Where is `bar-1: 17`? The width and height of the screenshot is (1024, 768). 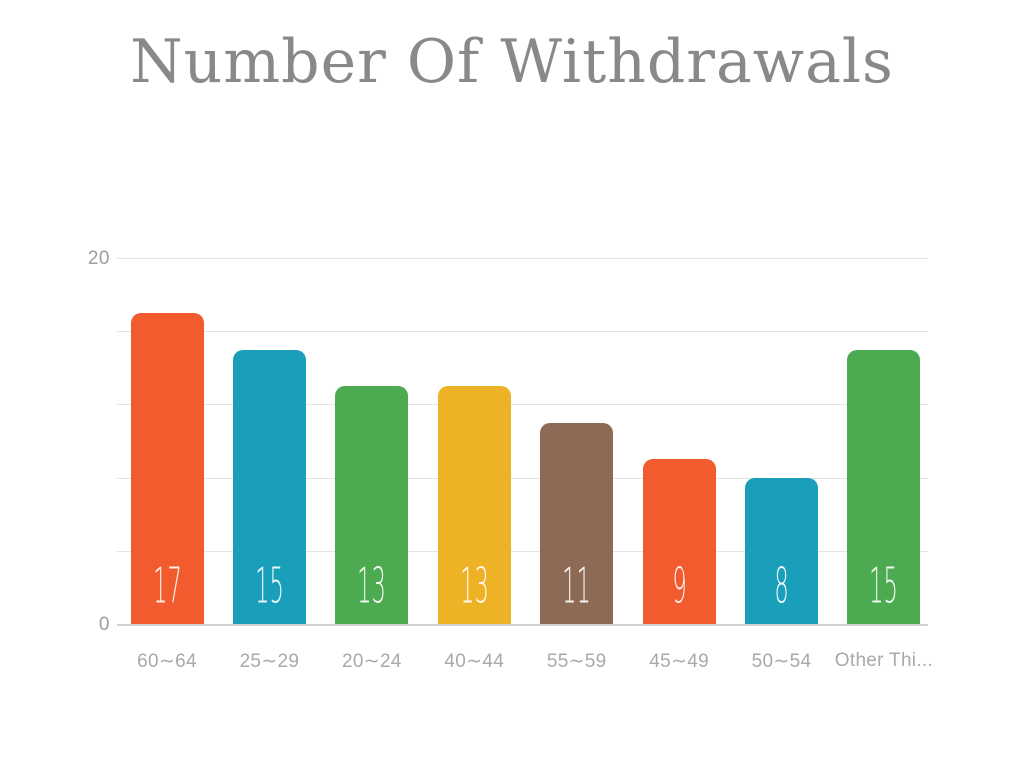 bar-1: 17 is located at coordinates (167, 468).